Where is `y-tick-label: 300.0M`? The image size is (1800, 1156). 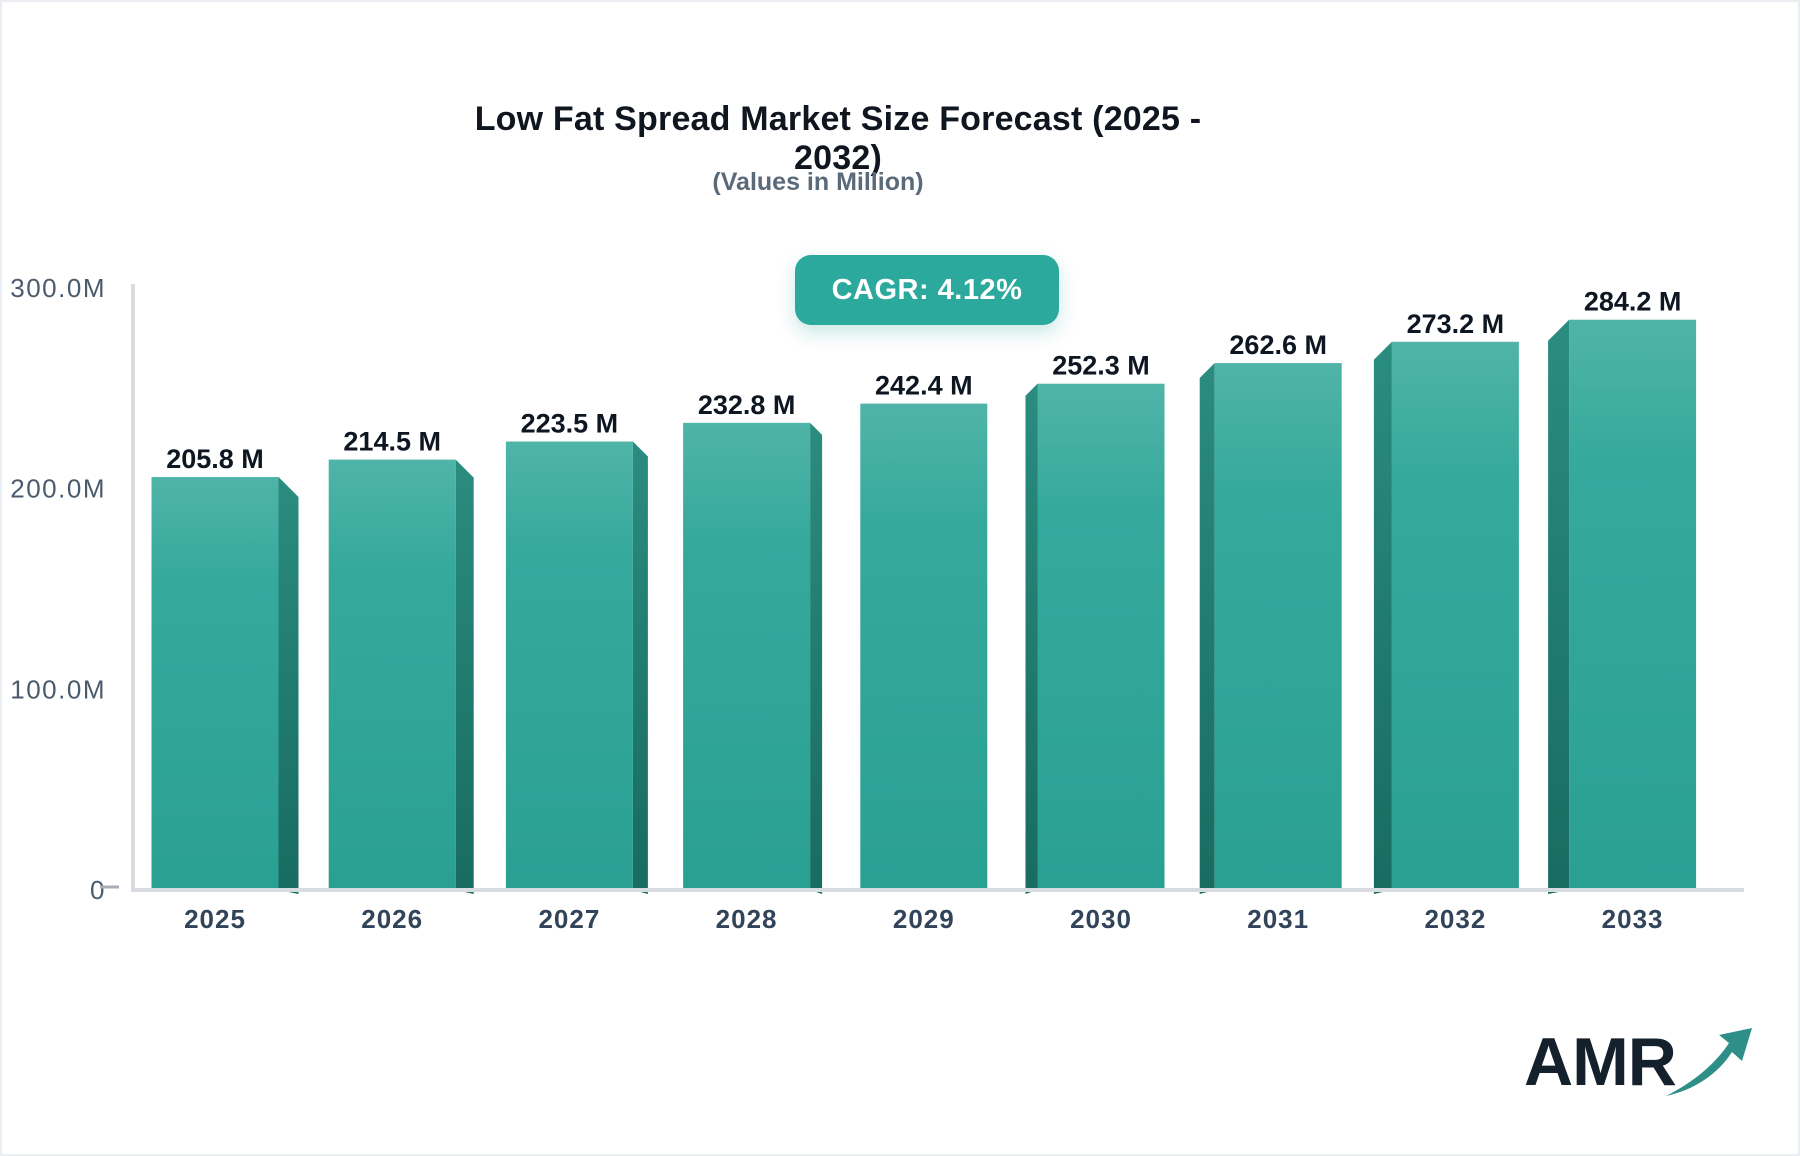 y-tick-label: 300.0M is located at coordinates (58, 288).